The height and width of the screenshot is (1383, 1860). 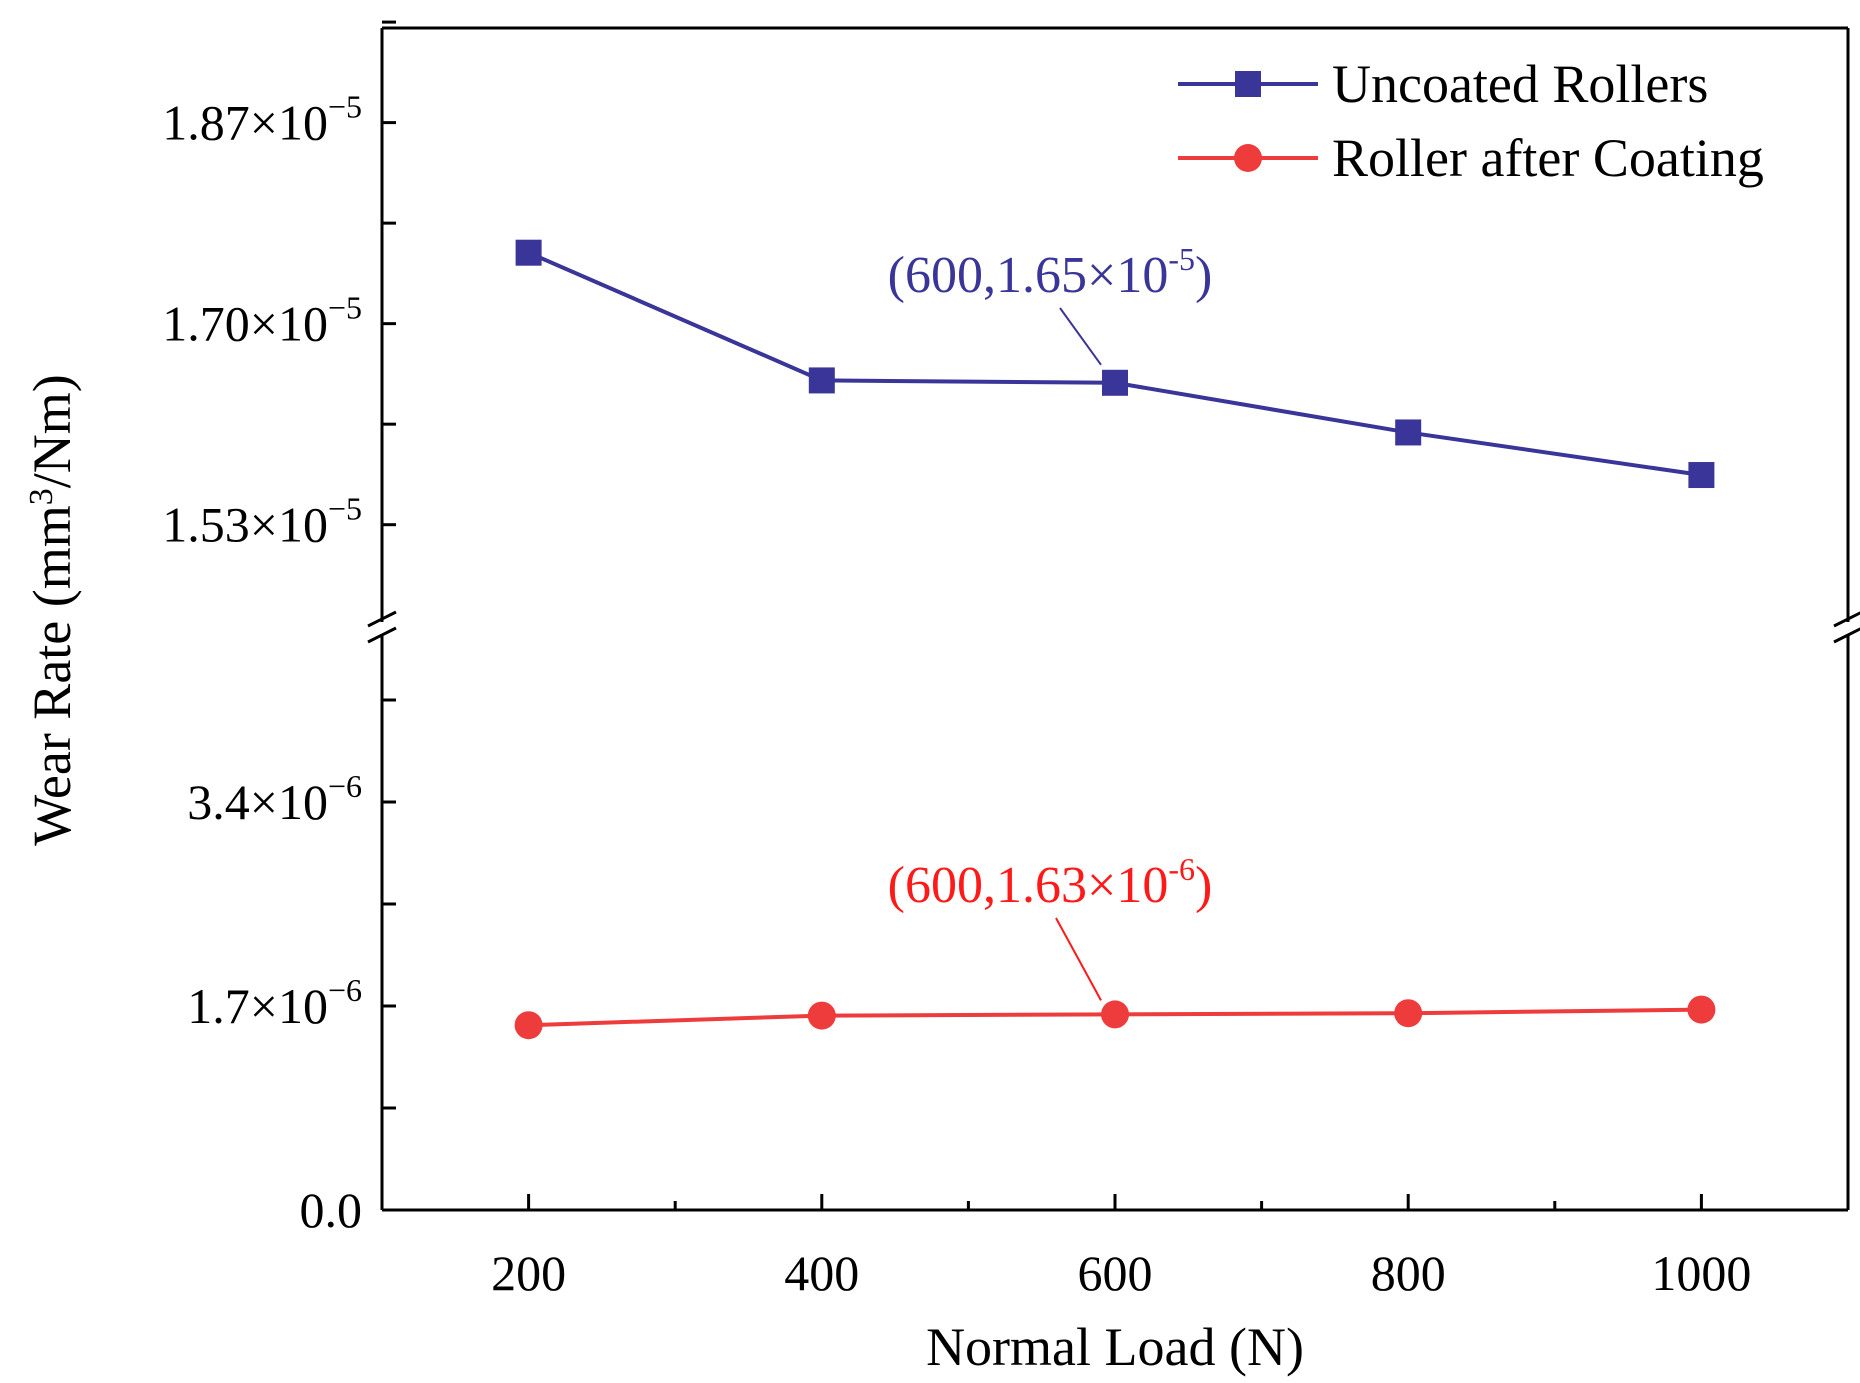 I want to click on y-tick-label: 1.70×10⁻⁵, so click(x=262, y=321).